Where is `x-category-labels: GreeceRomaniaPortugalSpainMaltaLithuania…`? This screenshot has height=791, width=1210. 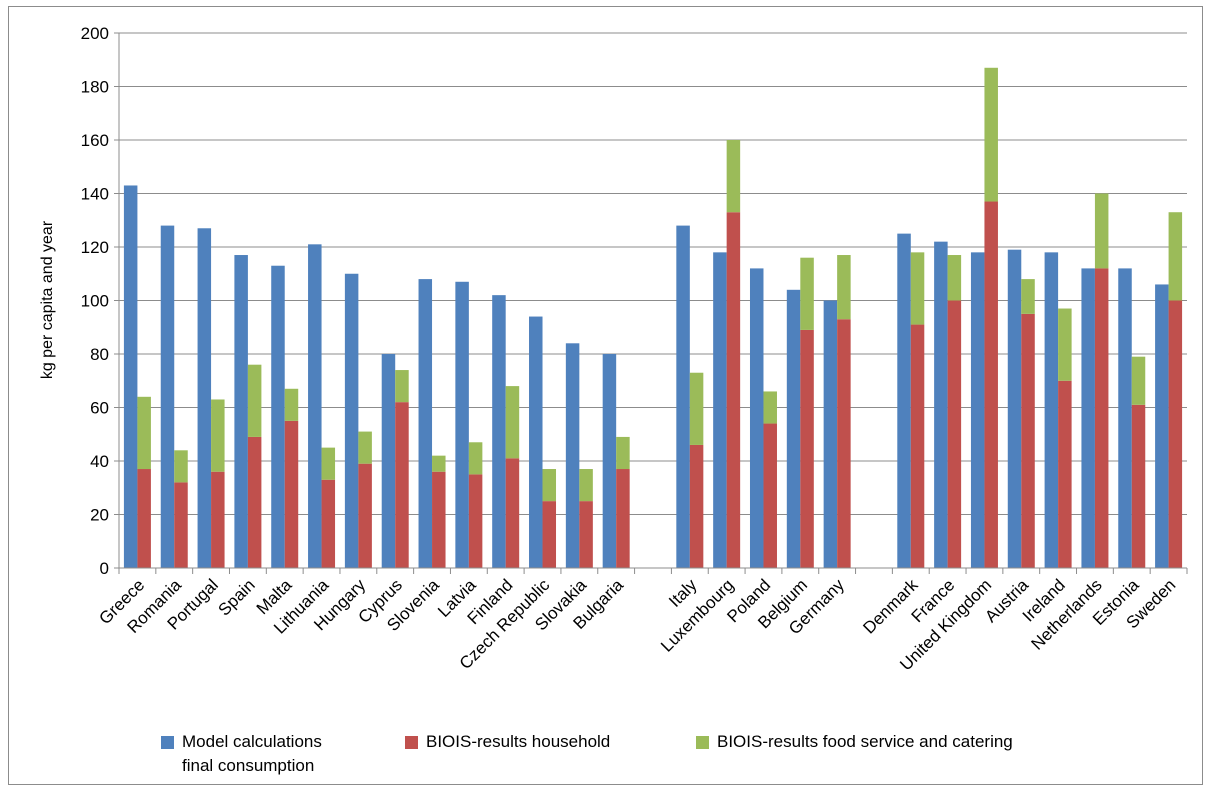
x-category-labels: GreeceRomaniaPortugalSpainMaltaLithuania… is located at coordinates (637, 624).